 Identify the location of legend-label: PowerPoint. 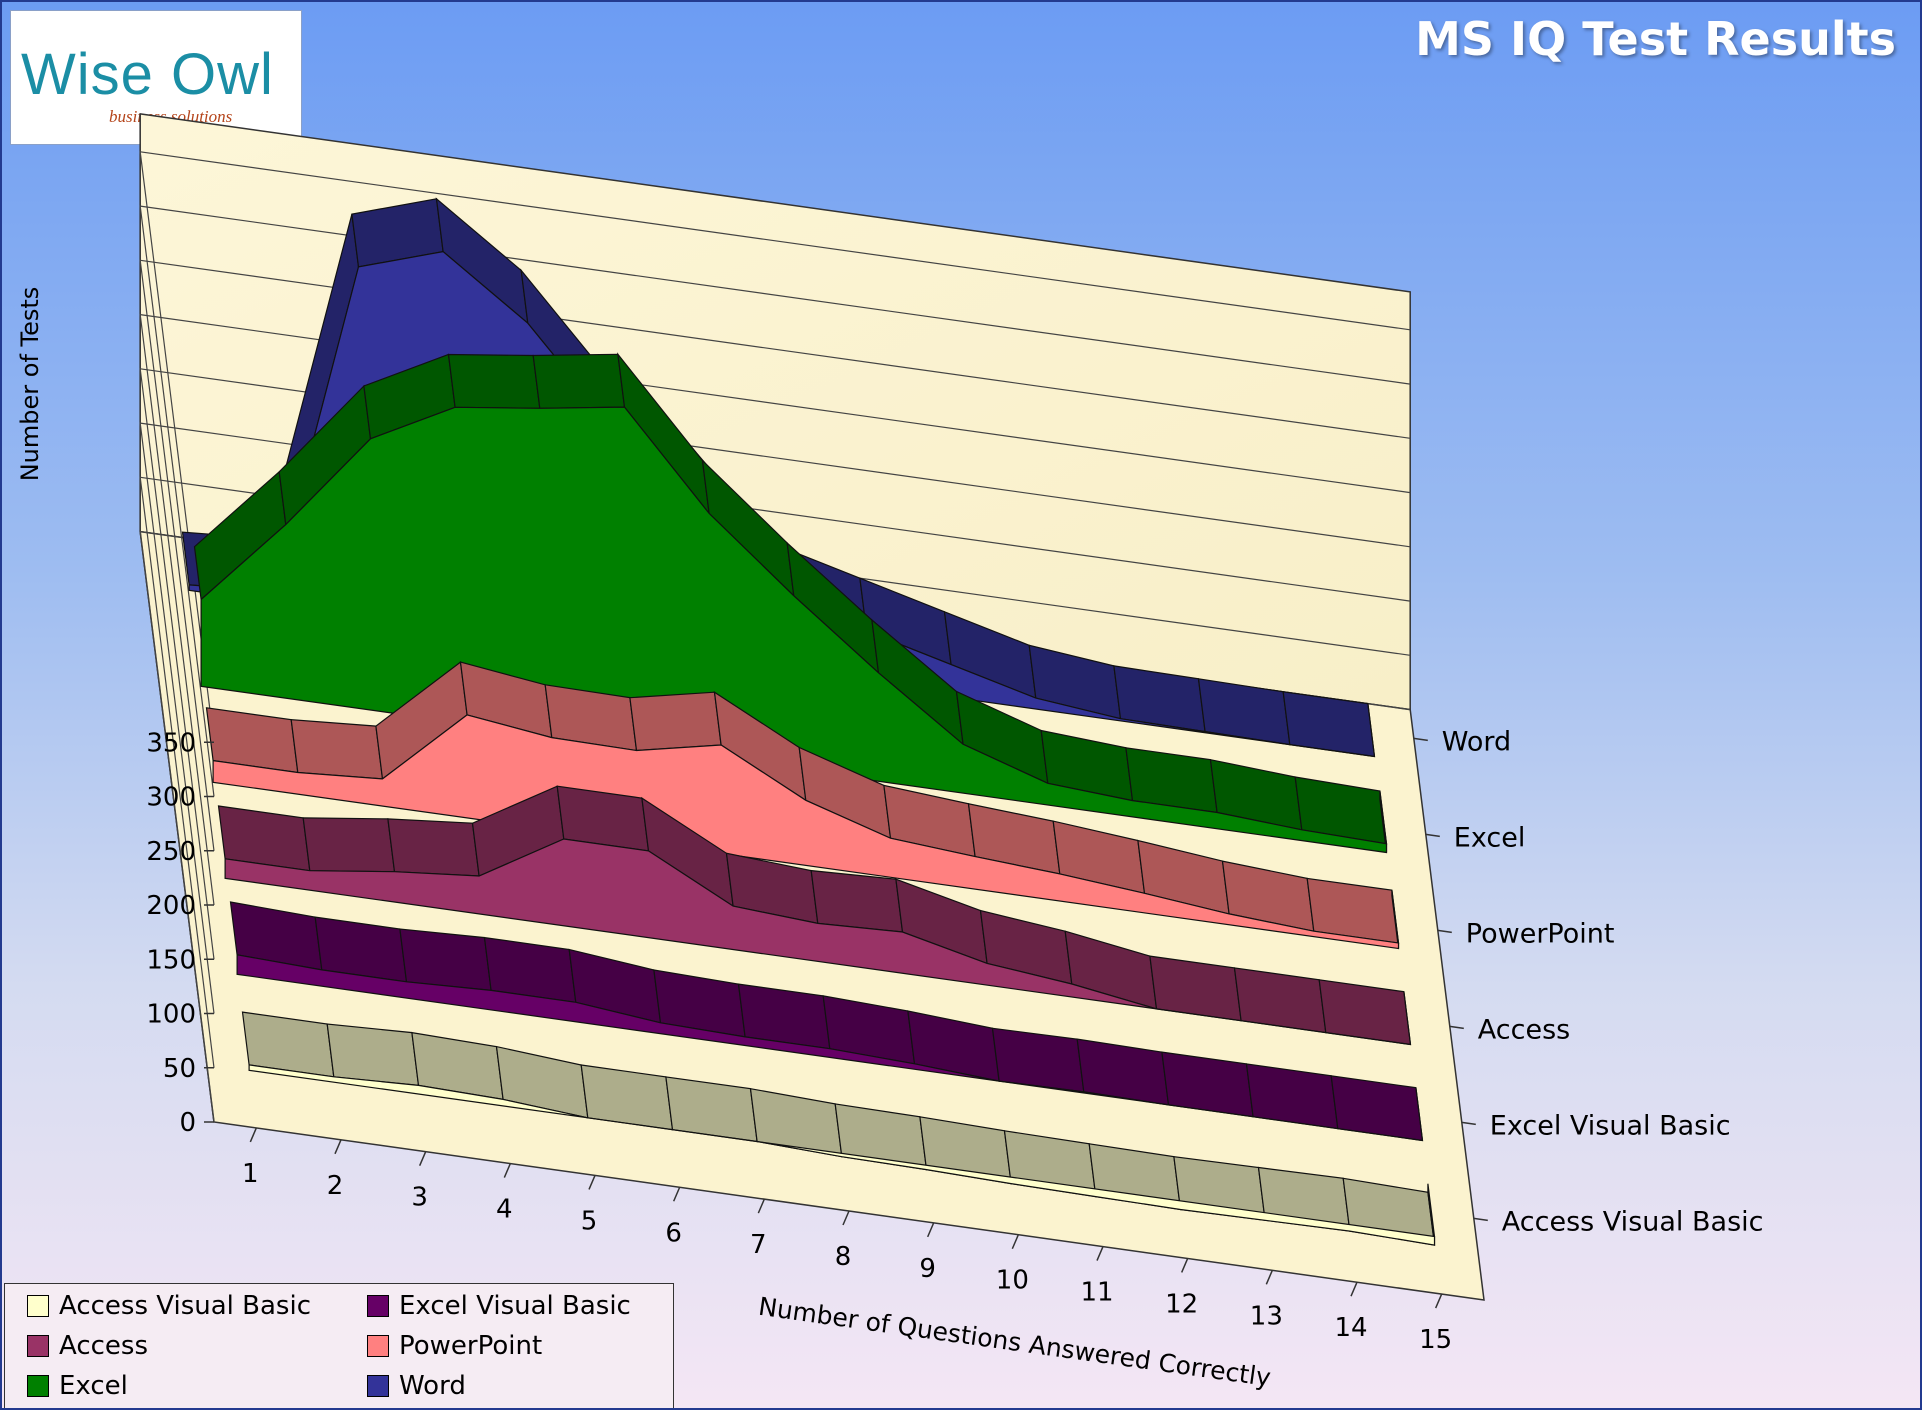
(471, 1346).